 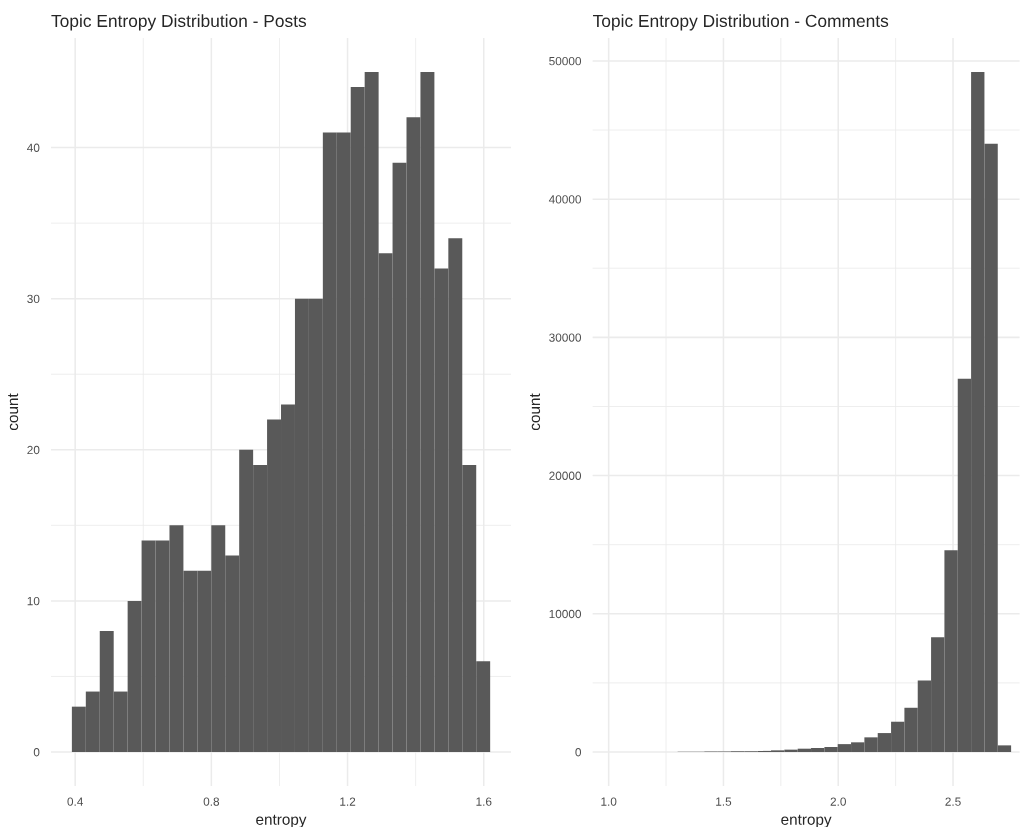 What do you see at coordinates (565, 475) in the screenshot?
I see `y-tick-label: 20000` at bounding box center [565, 475].